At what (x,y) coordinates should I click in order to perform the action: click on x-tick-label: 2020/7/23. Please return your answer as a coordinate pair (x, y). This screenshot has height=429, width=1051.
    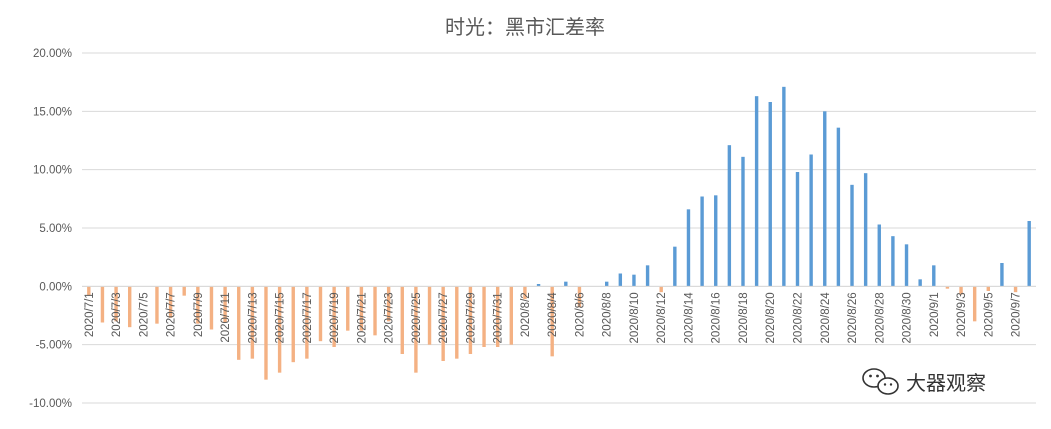
    Looking at the image, I should click on (390, 317).